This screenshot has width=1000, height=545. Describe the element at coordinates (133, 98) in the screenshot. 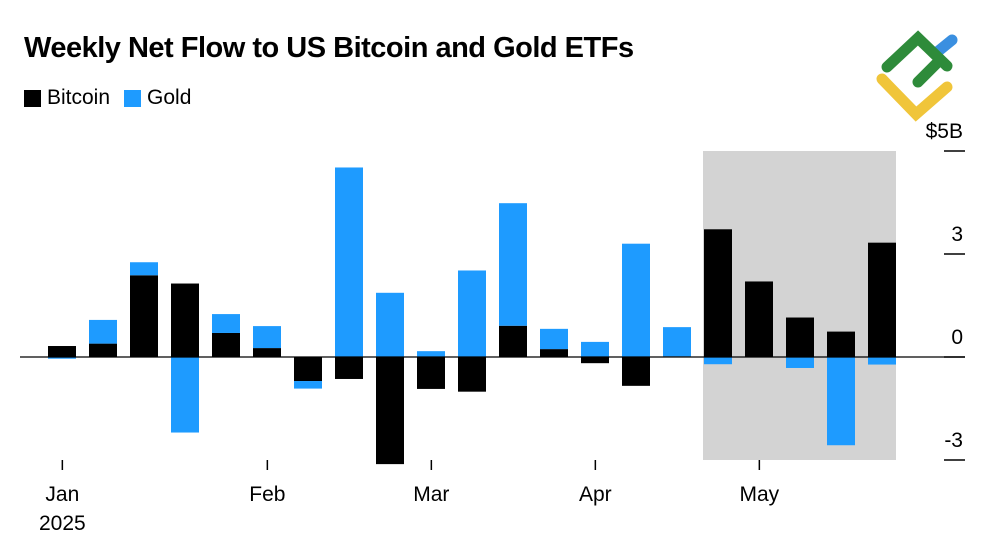

I see `legend-swatch-gold` at that location.